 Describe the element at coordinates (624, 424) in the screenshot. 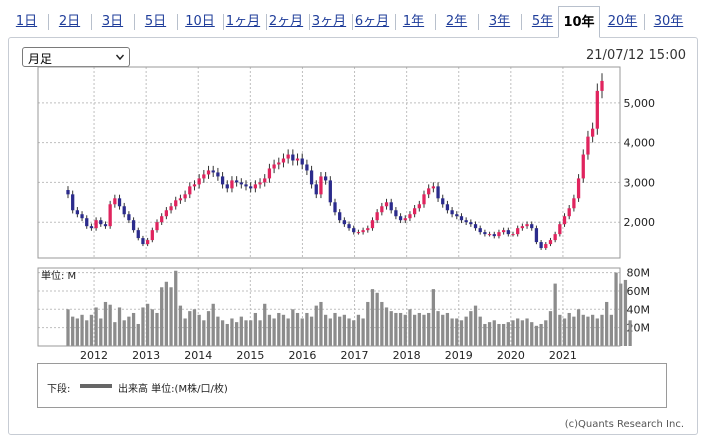

I see `copyright: (c)Quants Research Inc.` at that location.